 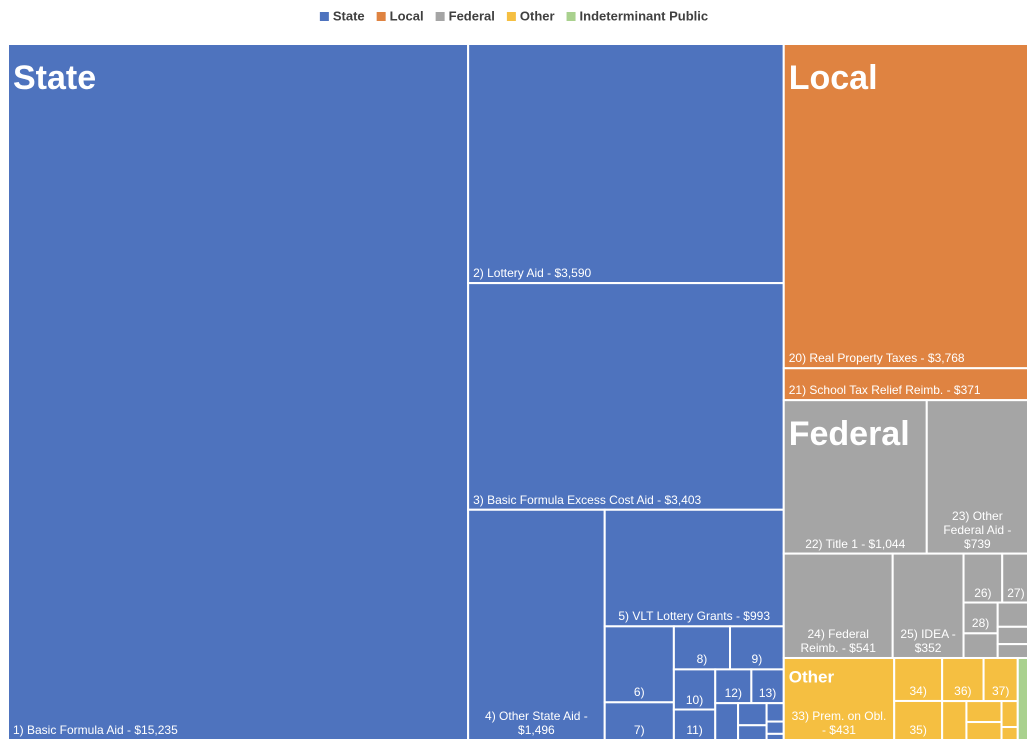 I want to click on cell-label: 5) VLT Lottery Grants - $993, so click(x=694, y=616).